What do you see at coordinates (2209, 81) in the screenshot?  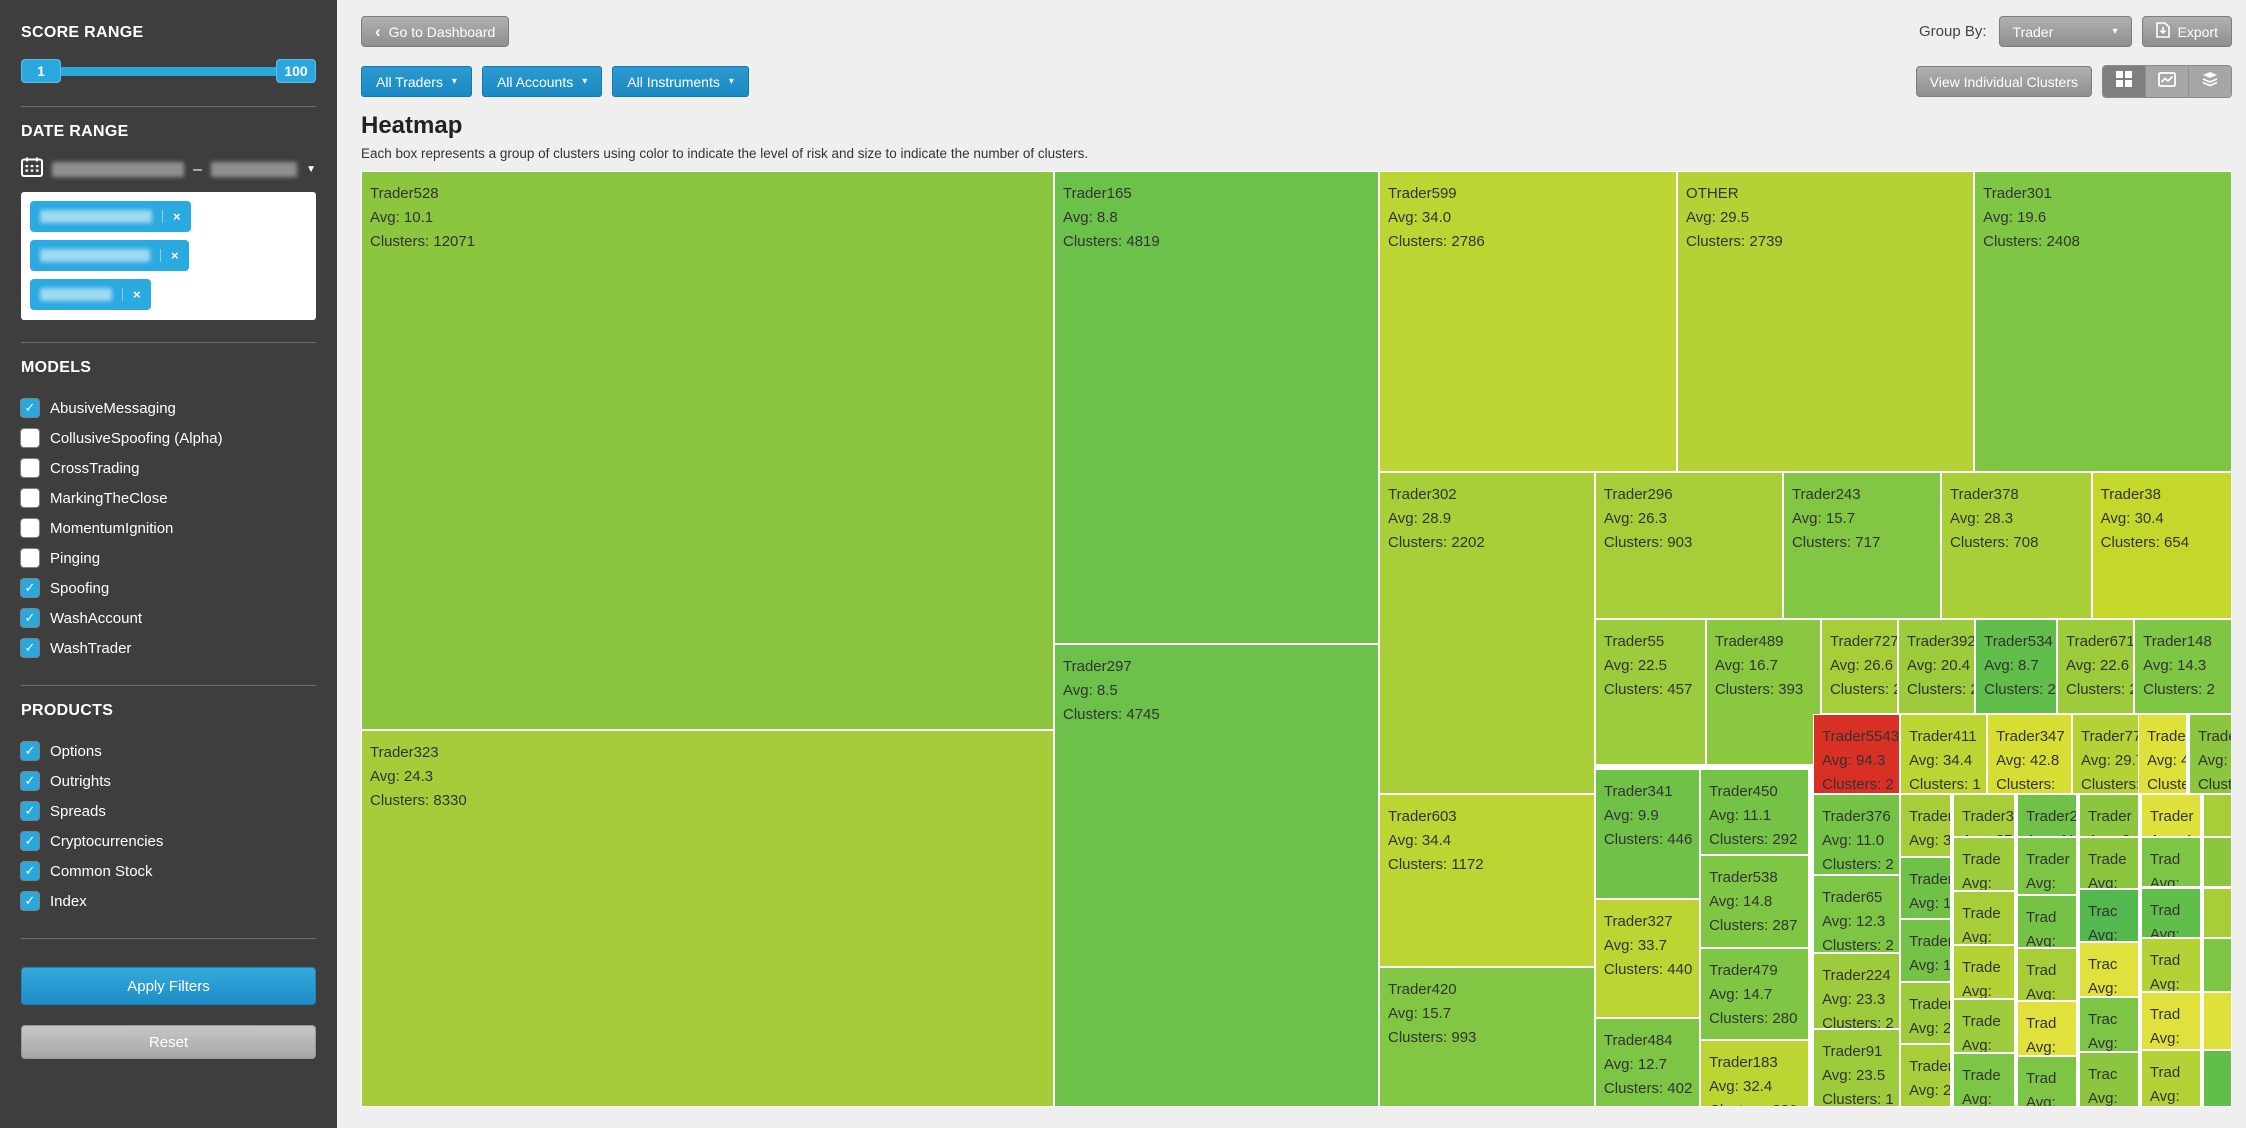 I see `layers-view-button` at bounding box center [2209, 81].